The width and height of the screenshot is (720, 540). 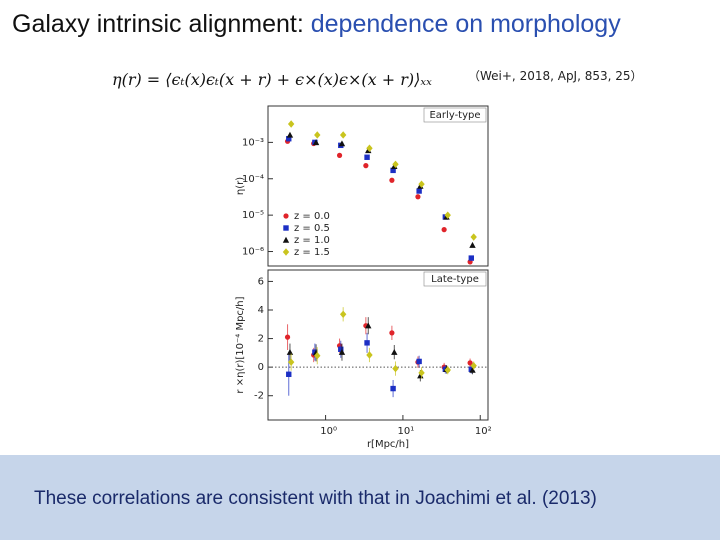 What do you see at coordinates (253, 215) in the screenshot?
I see `y-tick-label: 10⁻⁵` at bounding box center [253, 215].